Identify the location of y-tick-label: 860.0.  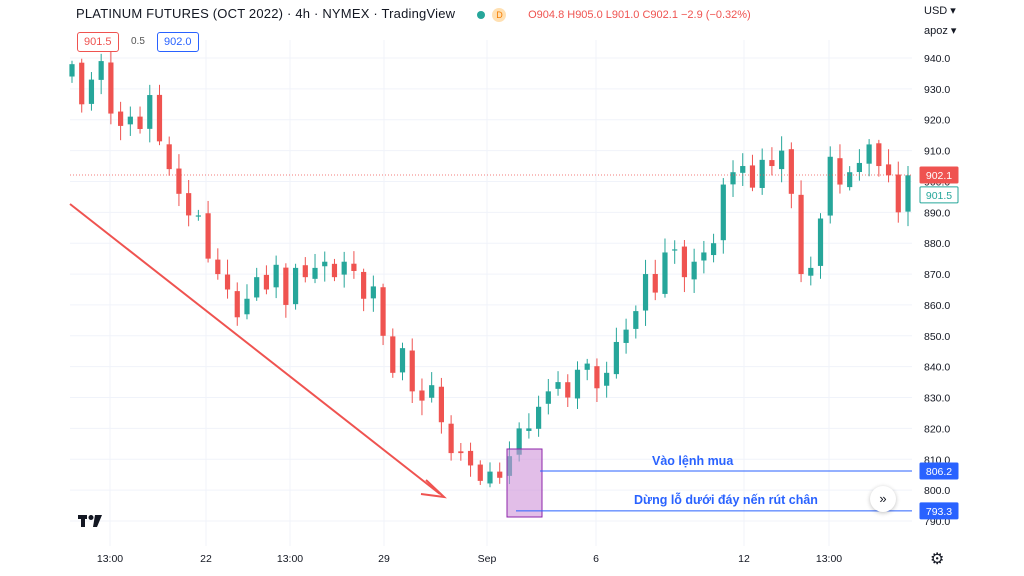
(937, 306).